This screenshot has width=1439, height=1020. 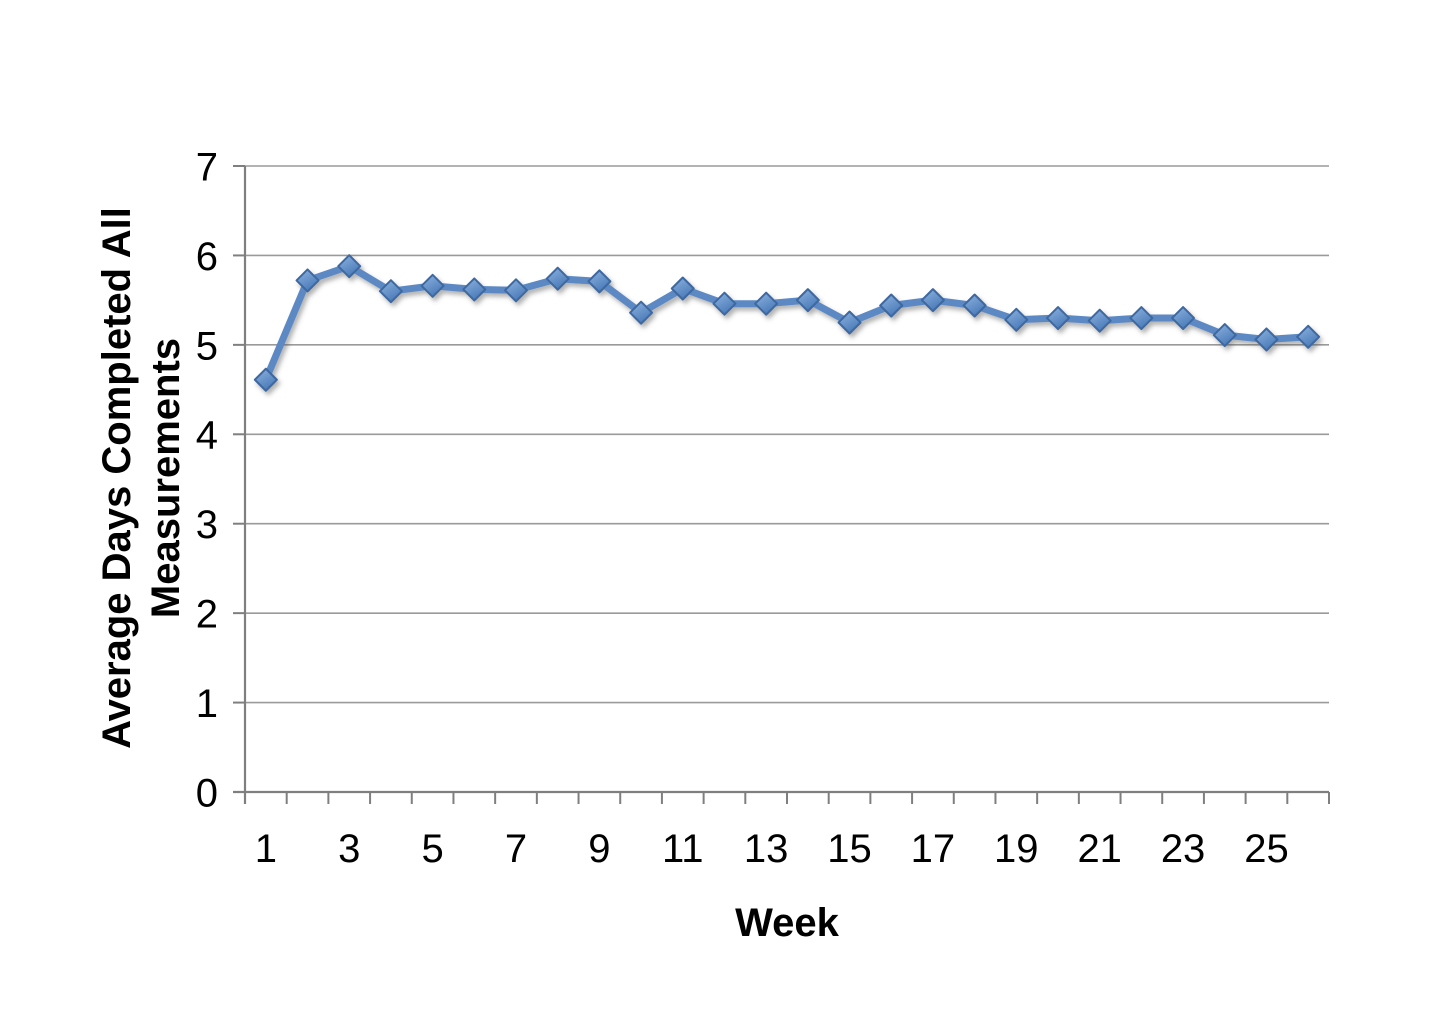 What do you see at coordinates (1183, 849) in the screenshot?
I see `x-tick-label-23: 23` at bounding box center [1183, 849].